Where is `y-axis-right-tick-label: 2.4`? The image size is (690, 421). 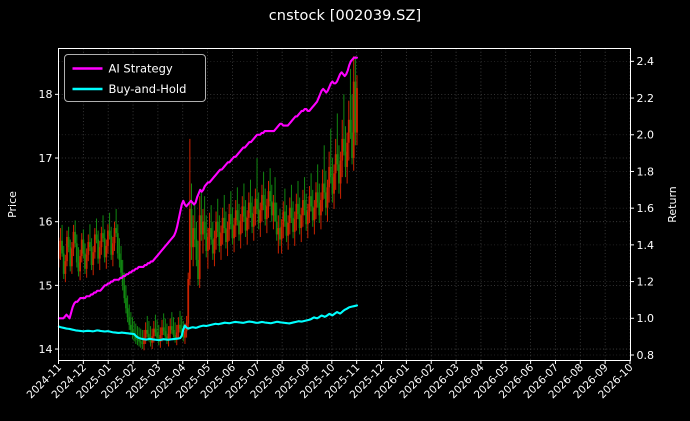
y-axis-right-tick-label: 2.4 is located at coordinates (646, 61).